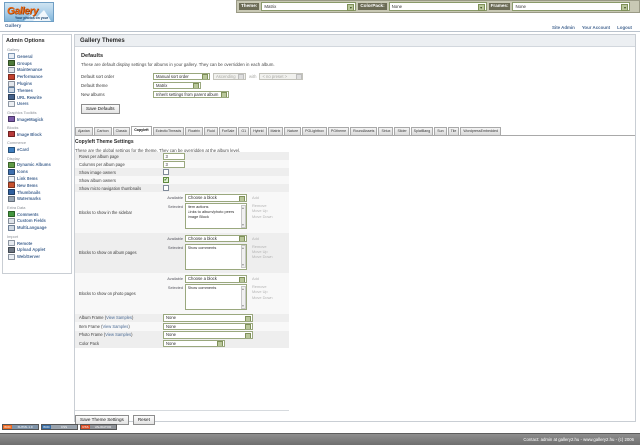 Image resolution: width=640 pixels, height=445 pixels. Describe the element at coordinates (37, 243) in the screenshot. I see `sidebar-item-remote: Remote` at that location.